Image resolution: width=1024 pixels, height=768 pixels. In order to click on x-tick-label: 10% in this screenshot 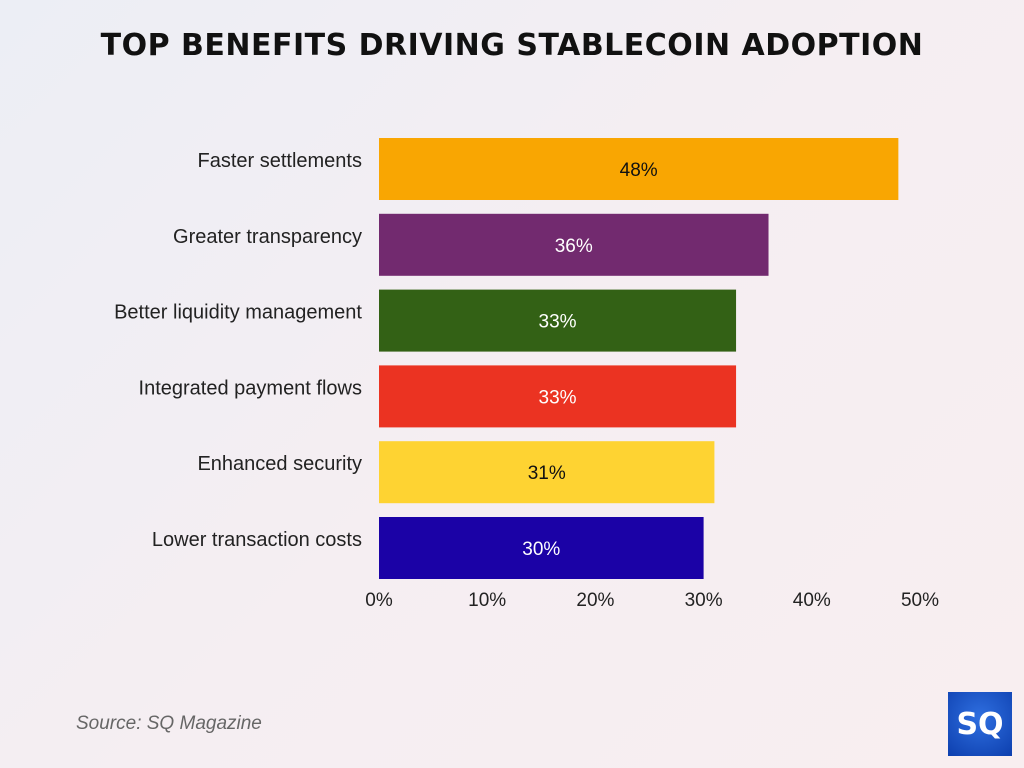, I will do `click(487, 600)`.